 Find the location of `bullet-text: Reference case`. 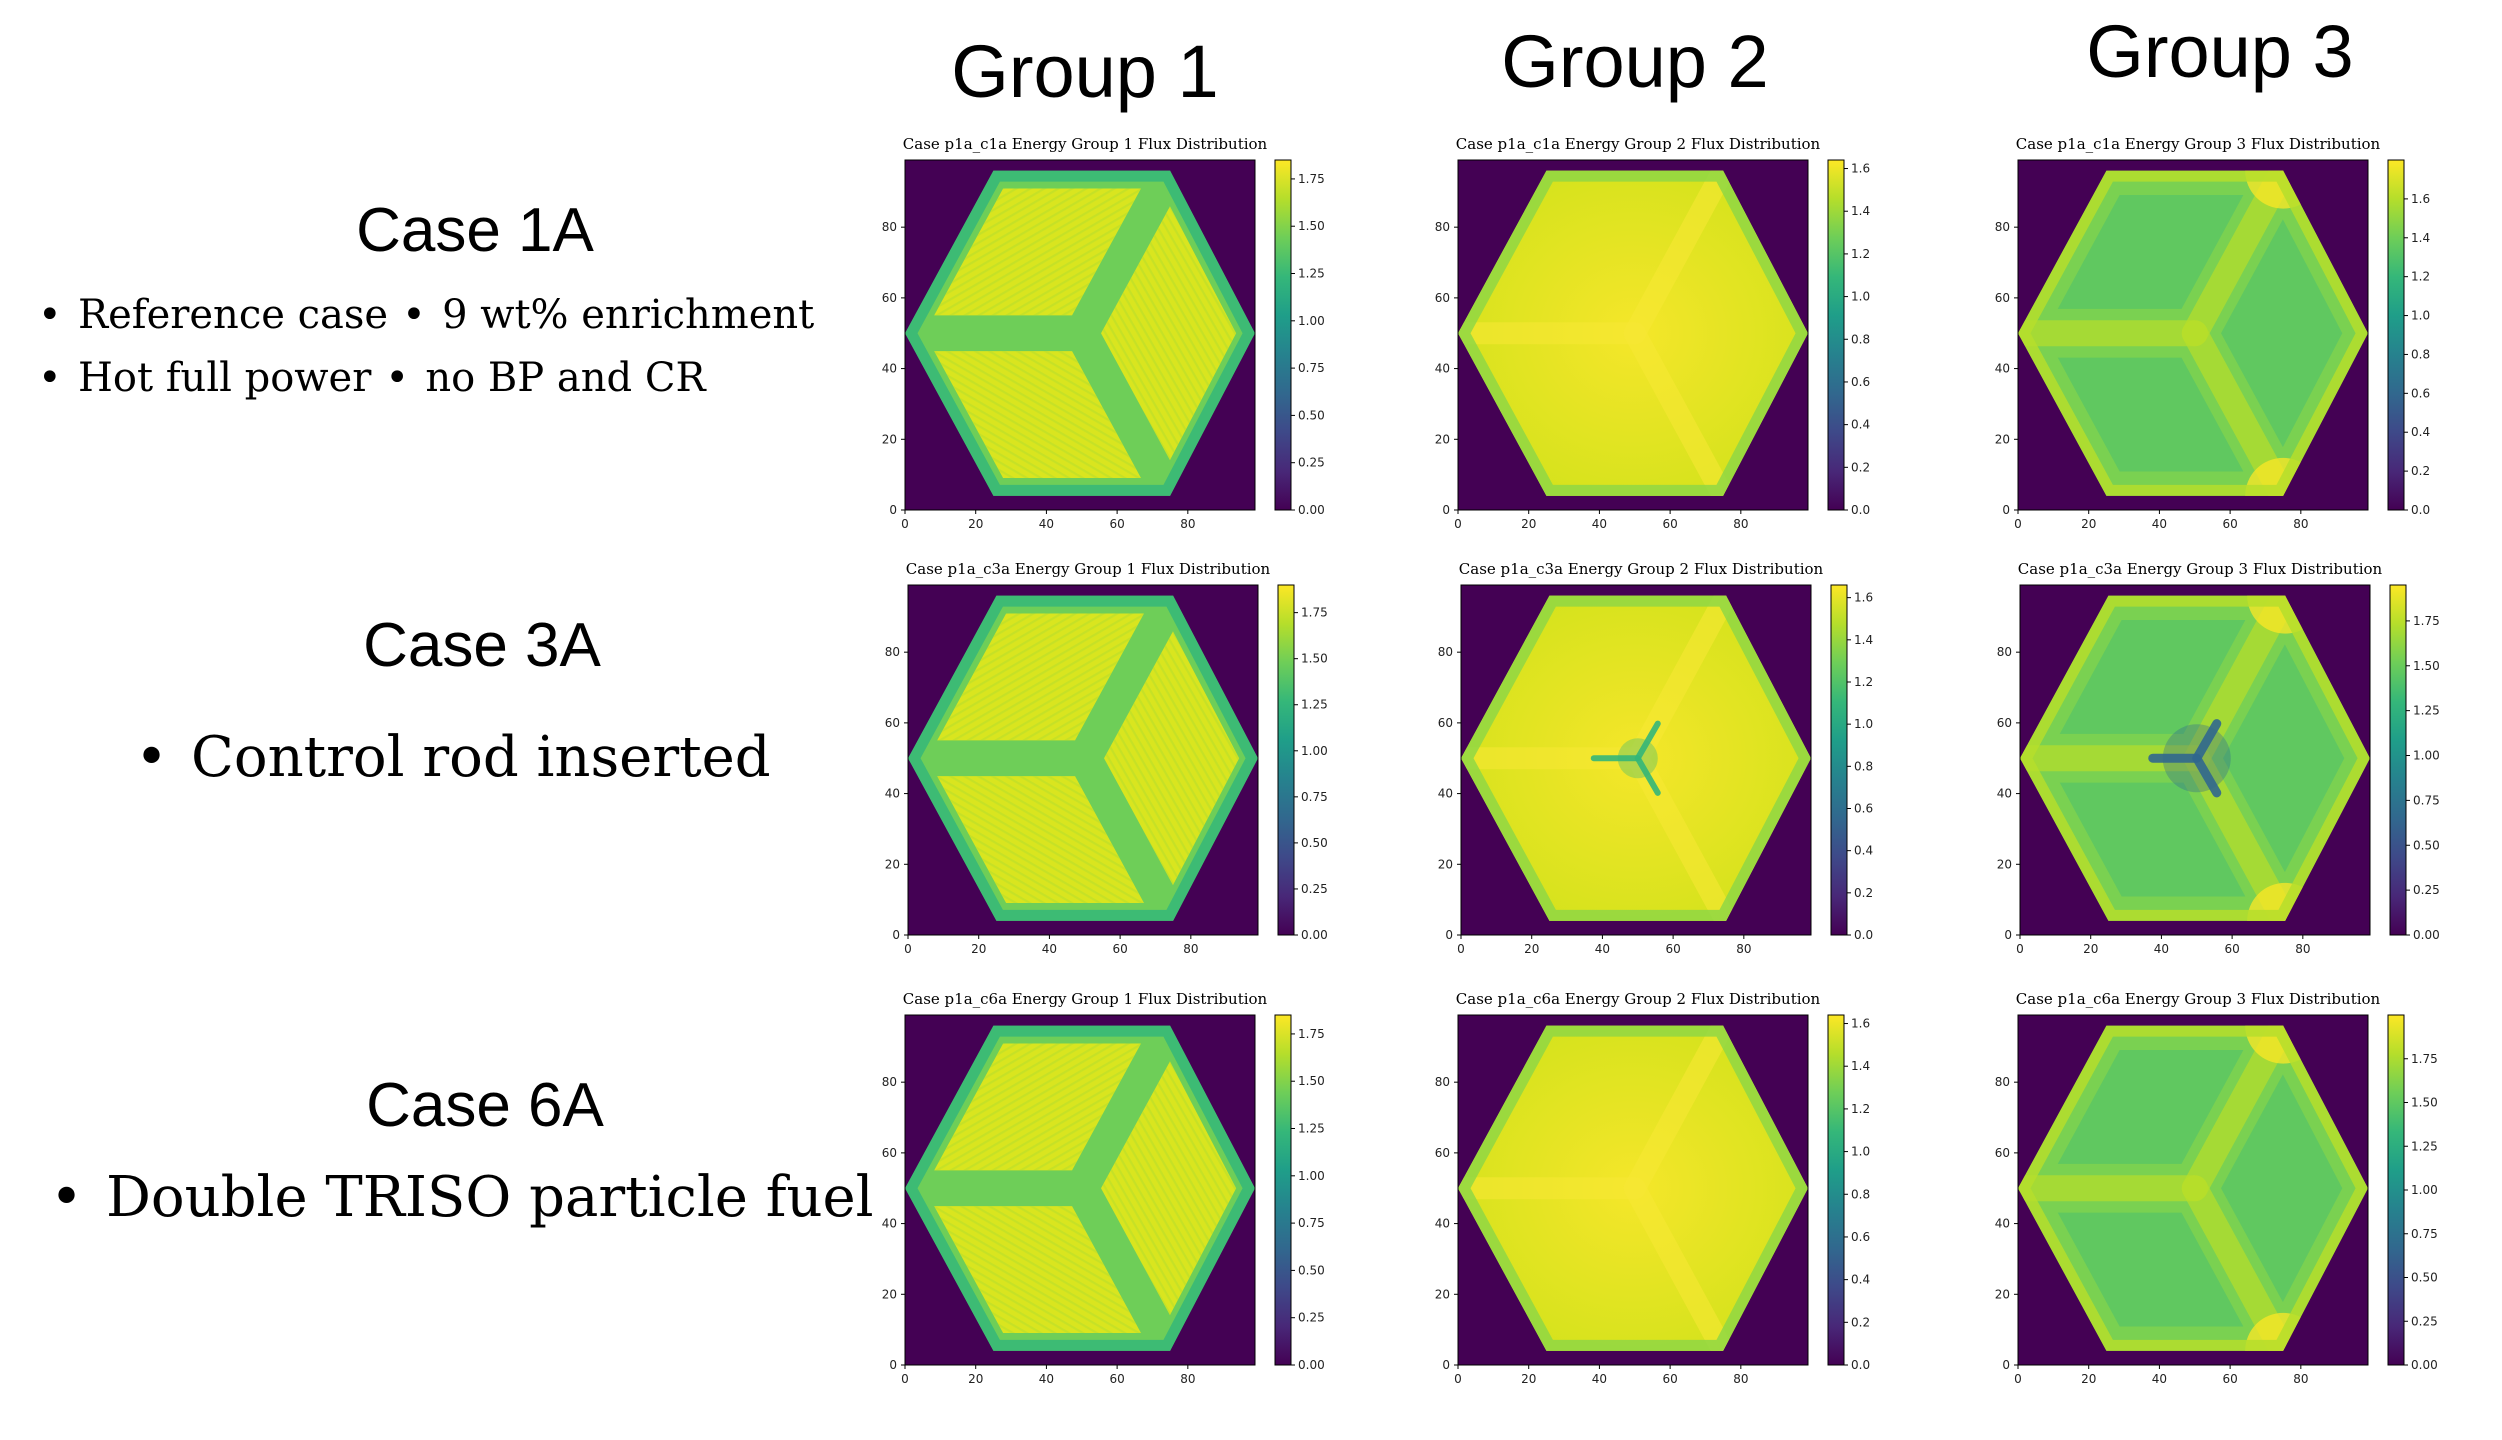

bullet-text: Reference case is located at coordinates (233, 315).